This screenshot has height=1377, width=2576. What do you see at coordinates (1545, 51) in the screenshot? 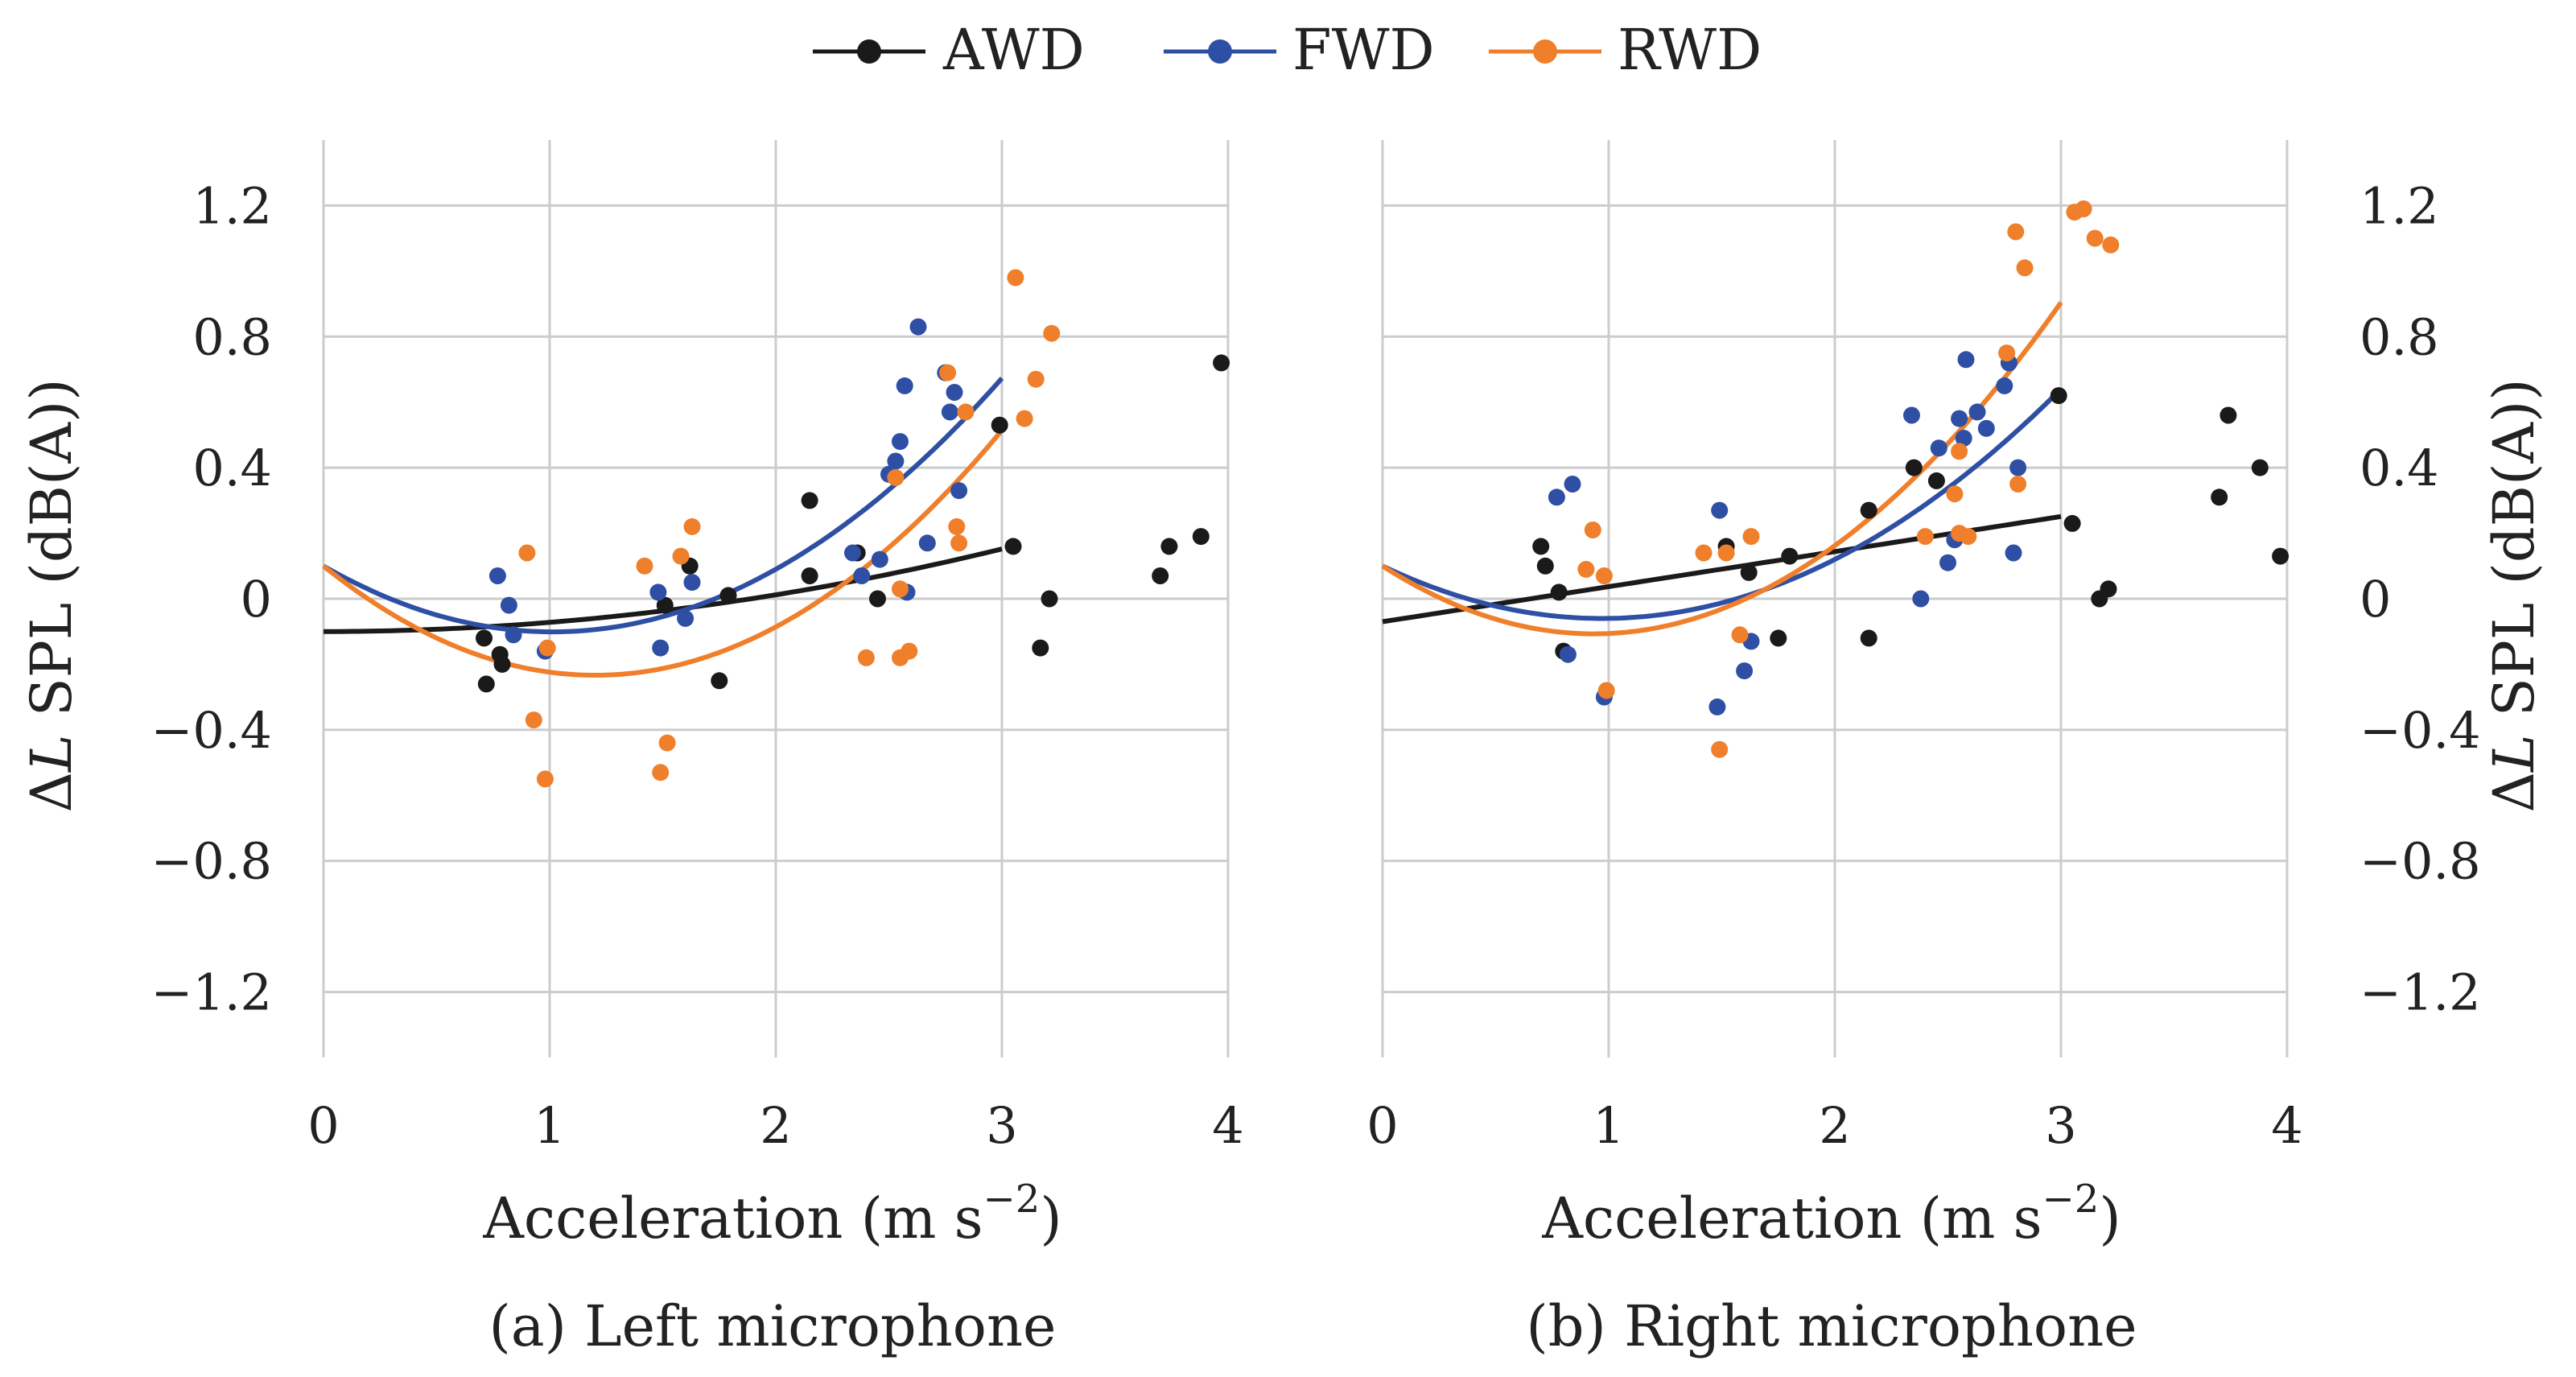
I see `legend-marker-rwd` at bounding box center [1545, 51].